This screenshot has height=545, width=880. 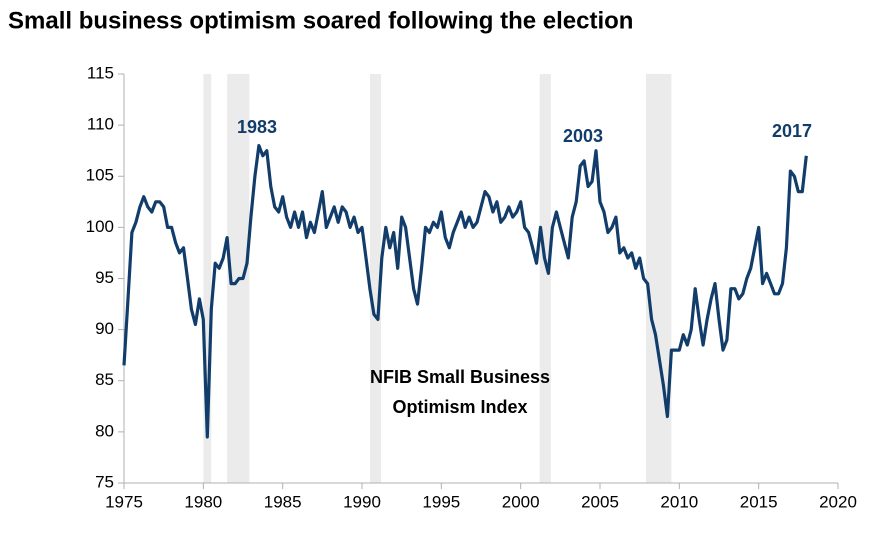 I want to click on annotation: 2017, so click(x=792, y=131).